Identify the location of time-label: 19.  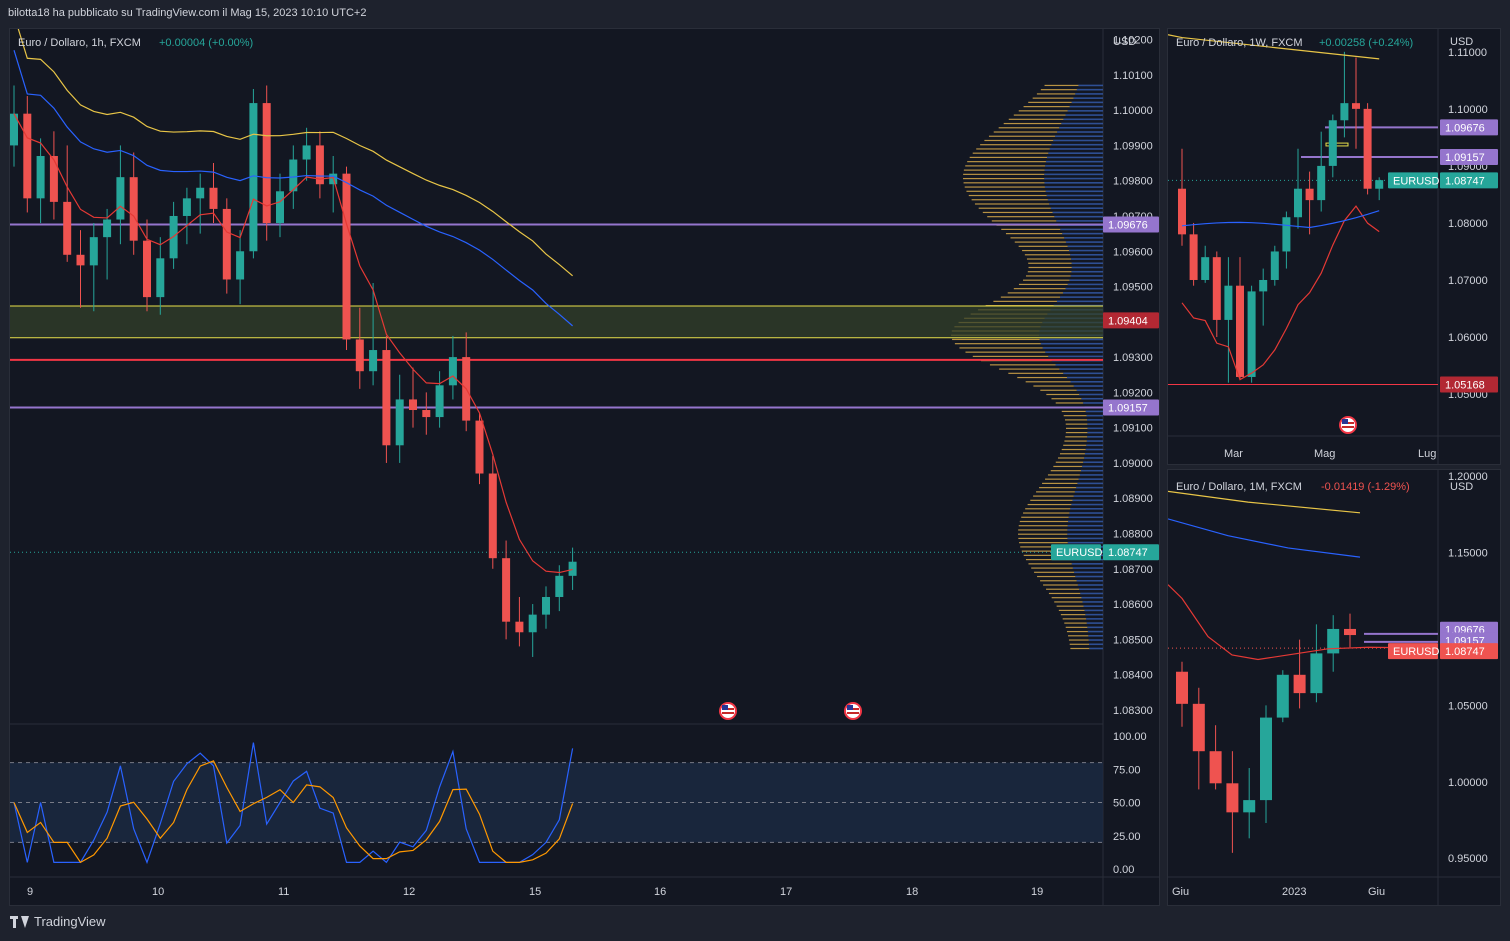
(1037, 892).